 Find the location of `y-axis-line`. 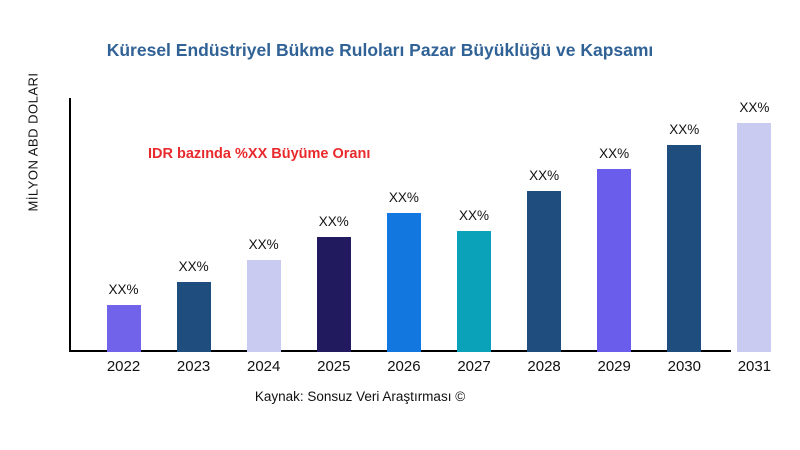

y-axis-line is located at coordinates (70, 225).